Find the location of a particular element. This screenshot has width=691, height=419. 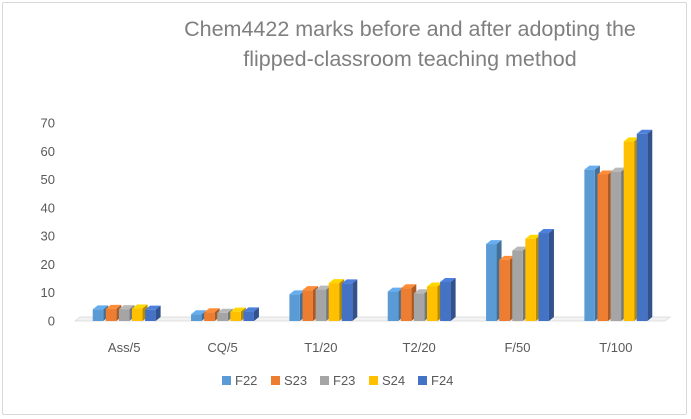

legend-item: F24 is located at coordinates (435, 380).